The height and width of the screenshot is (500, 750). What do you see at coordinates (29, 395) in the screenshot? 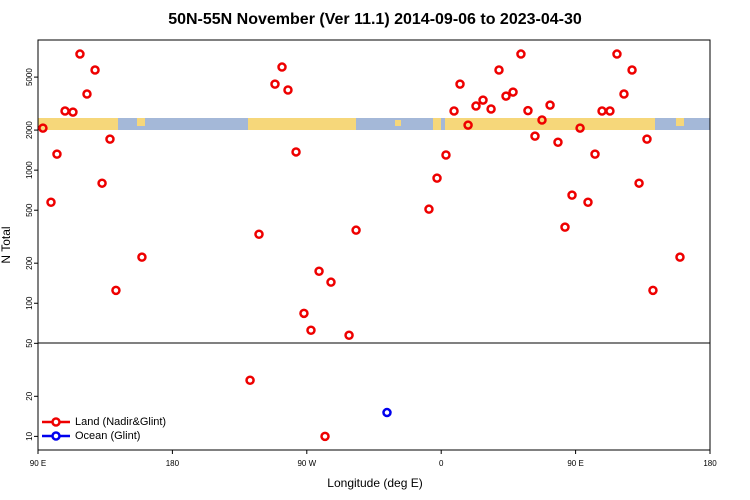
I see `y-tick-label: 20` at bounding box center [29, 395].